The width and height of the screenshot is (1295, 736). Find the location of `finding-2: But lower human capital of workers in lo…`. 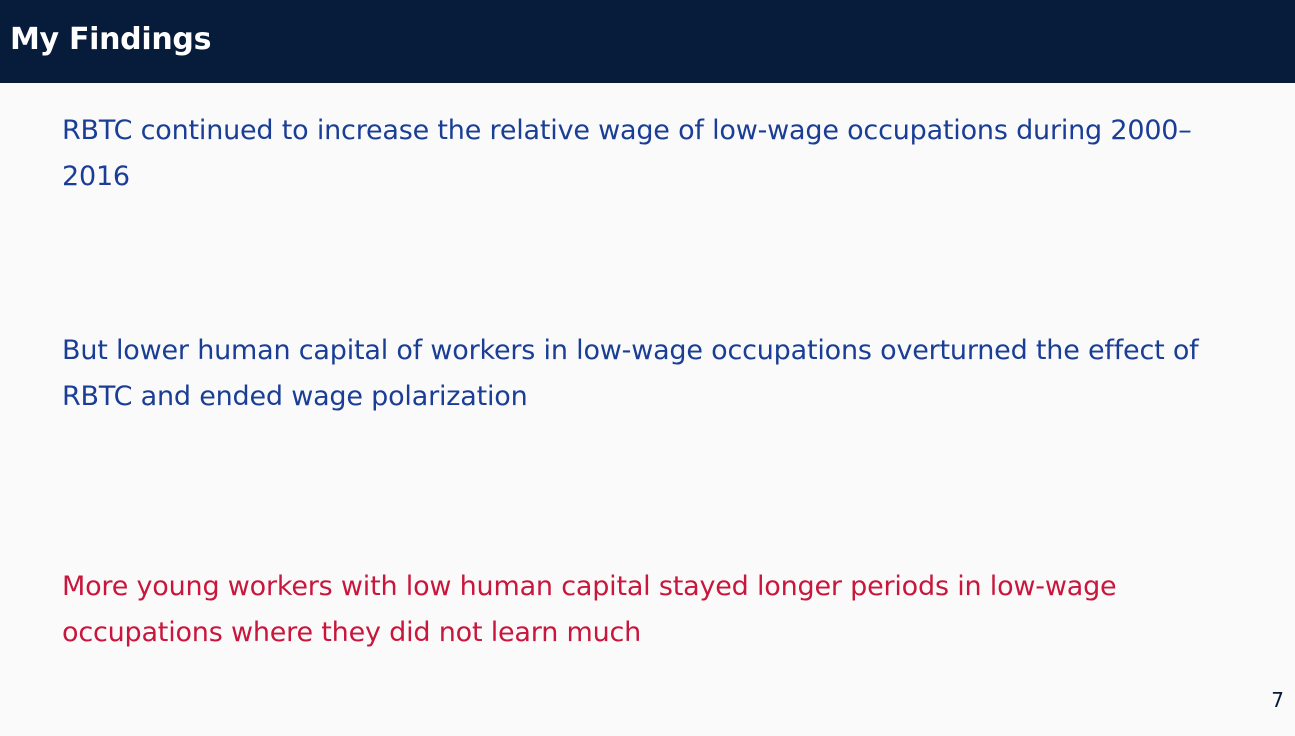

finding-2: But lower human capital of workers in lo… is located at coordinates (630, 373).